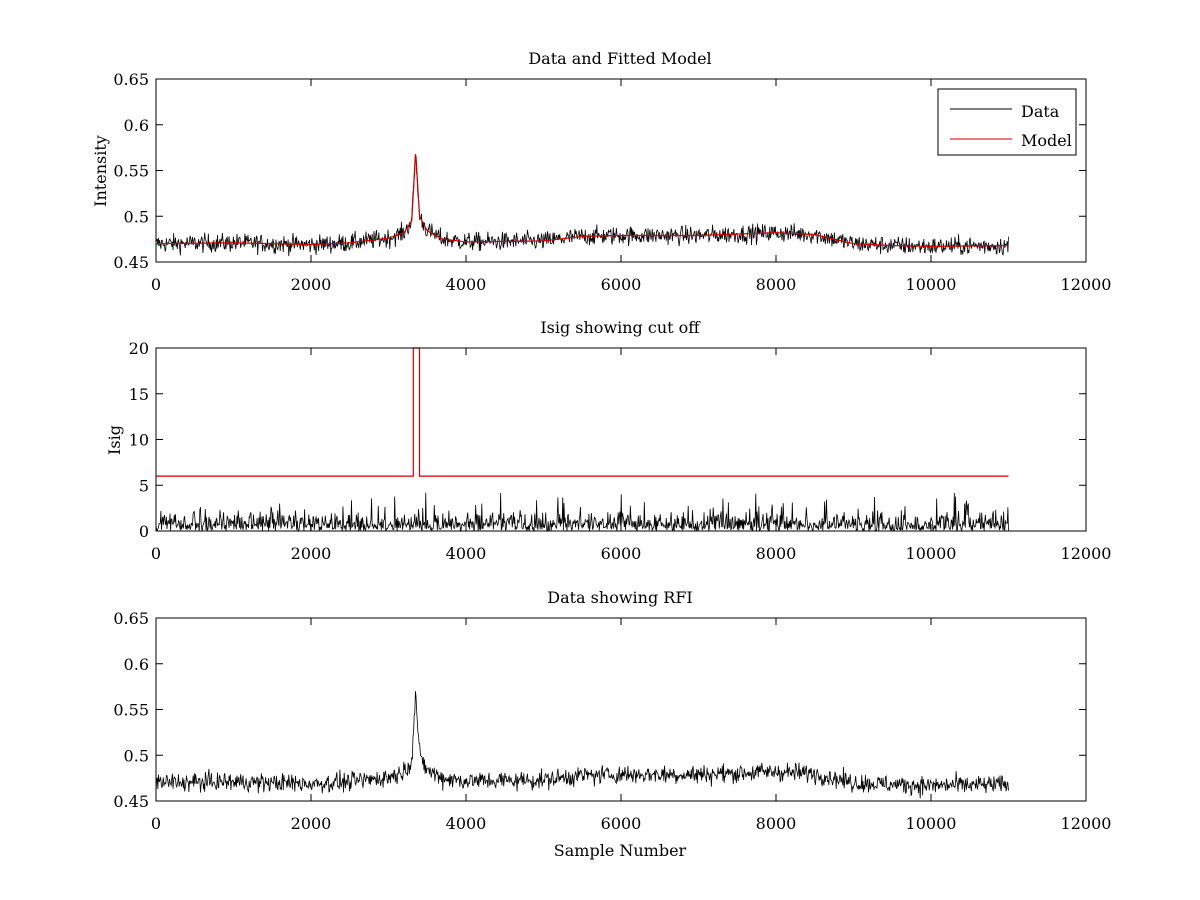  What do you see at coordinates (144, 485) in the screenshot?
I see `y-tick-label: 5` at bounding box center [144, 485].